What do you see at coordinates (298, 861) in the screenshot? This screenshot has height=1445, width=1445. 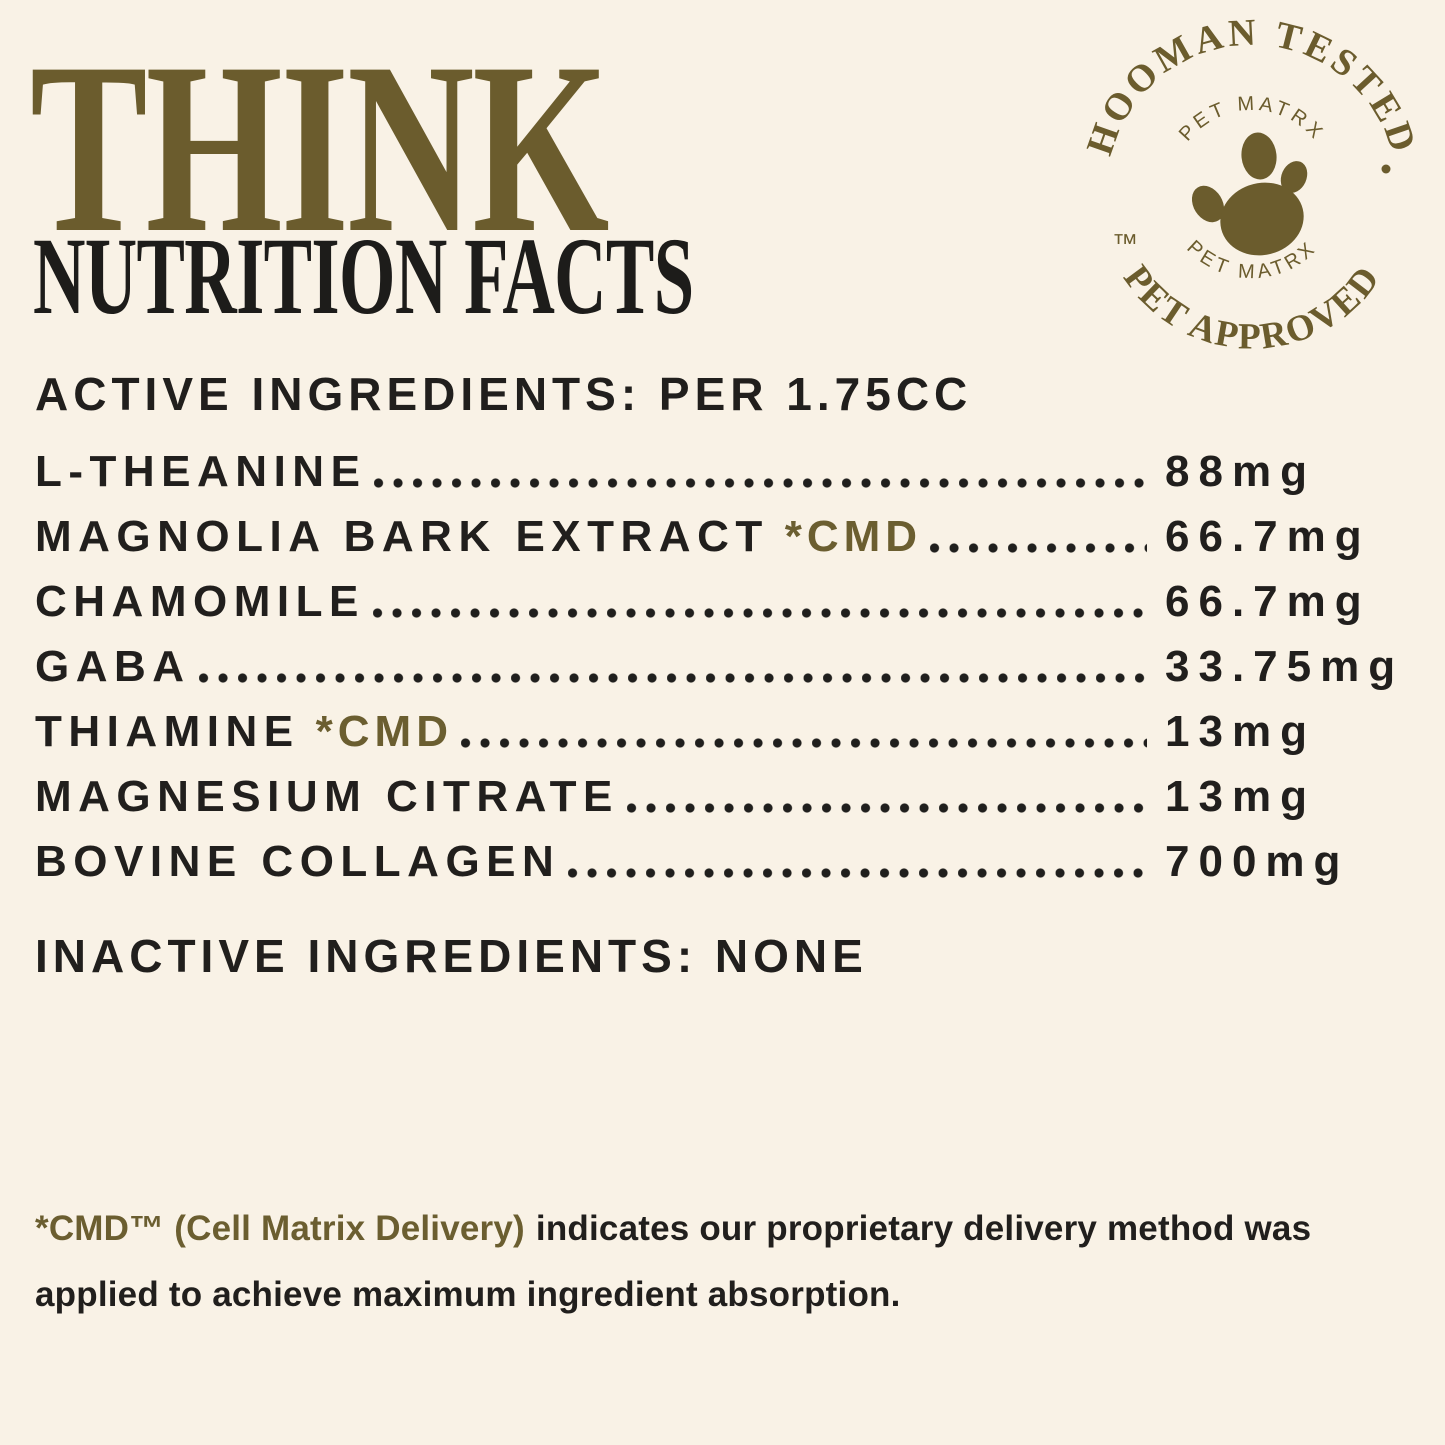 I see `ingredient-name: BOVINE COLLAGEN` at bounding box center [298, 861].